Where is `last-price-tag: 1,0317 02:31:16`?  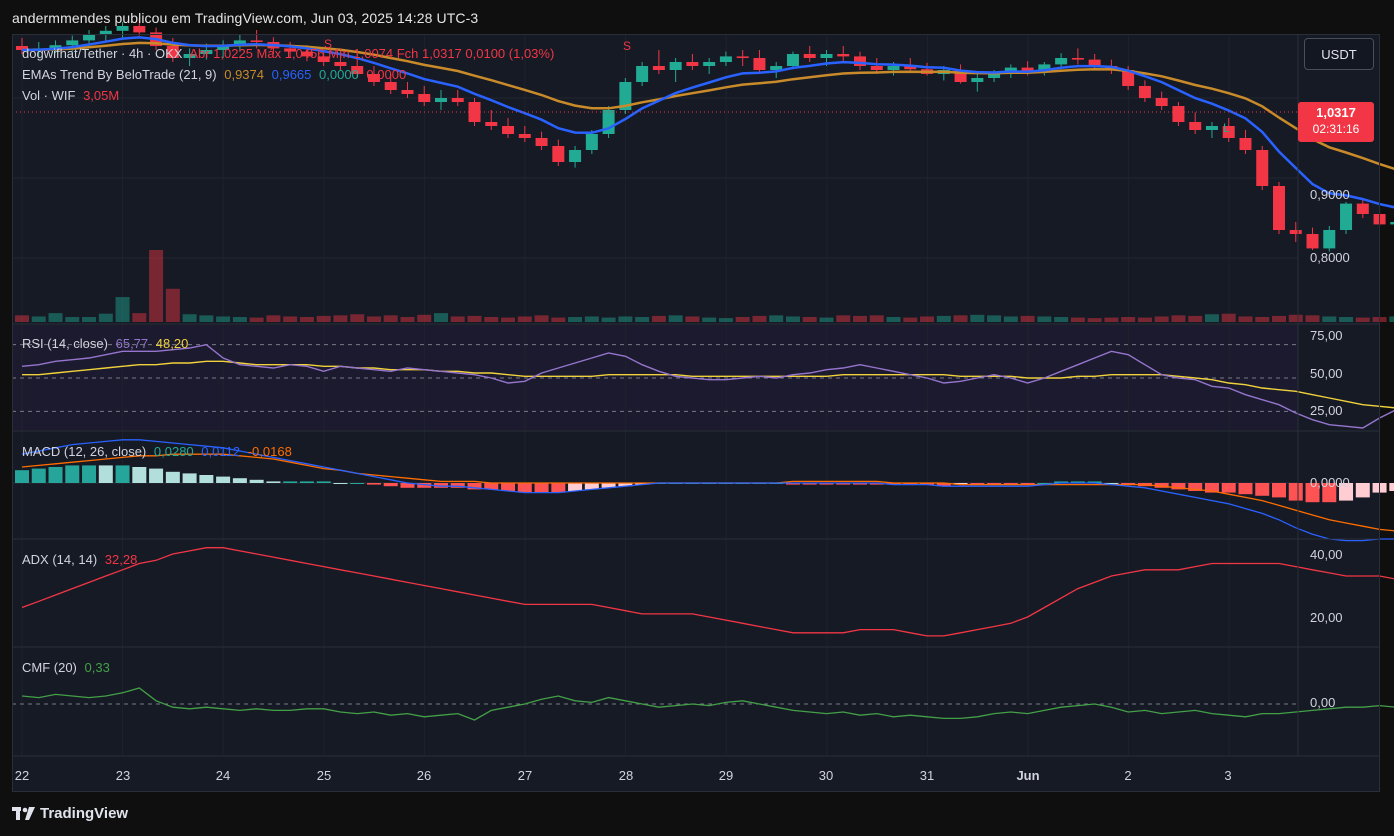
last-price-tag: 1,0317 02:31:16 is located at coordinates (1336, 122).